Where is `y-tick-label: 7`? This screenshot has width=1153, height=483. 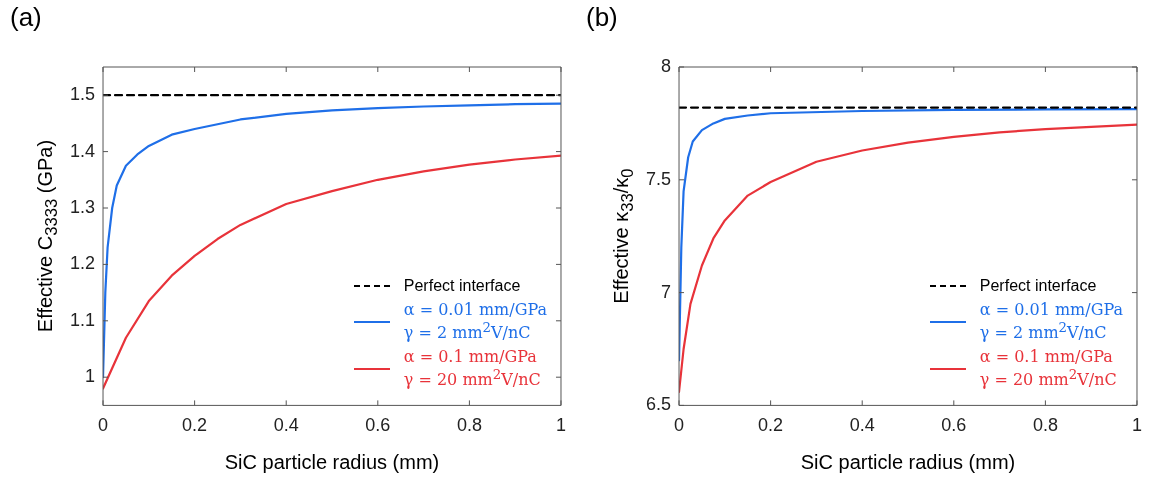
y-tick-label: 7 is located at coordinates (666, 291).